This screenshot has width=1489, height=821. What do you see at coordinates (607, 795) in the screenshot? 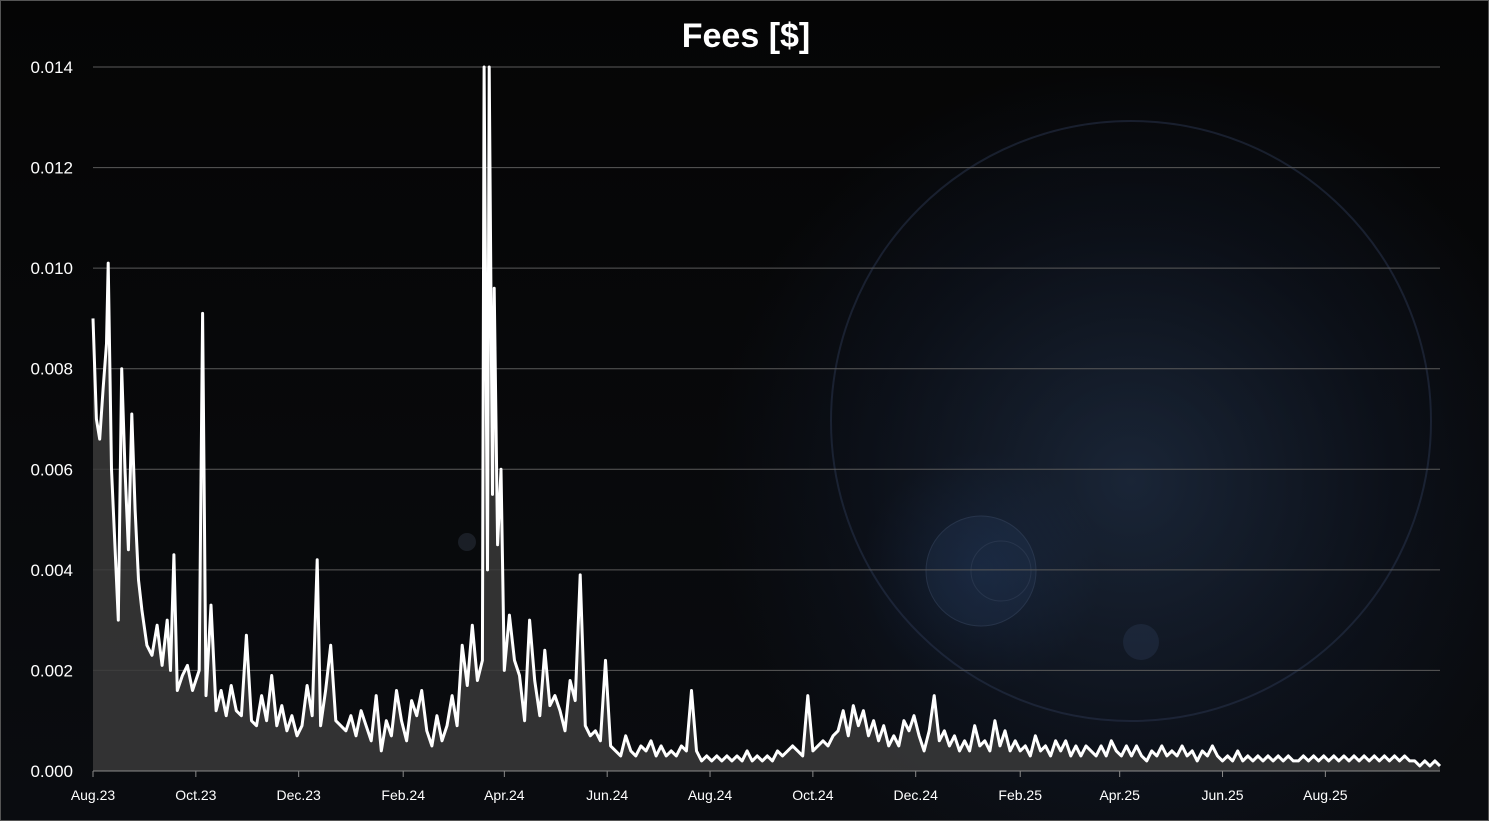
I see `x-tick-label: Jun.24` at bounding box center [607, 795].